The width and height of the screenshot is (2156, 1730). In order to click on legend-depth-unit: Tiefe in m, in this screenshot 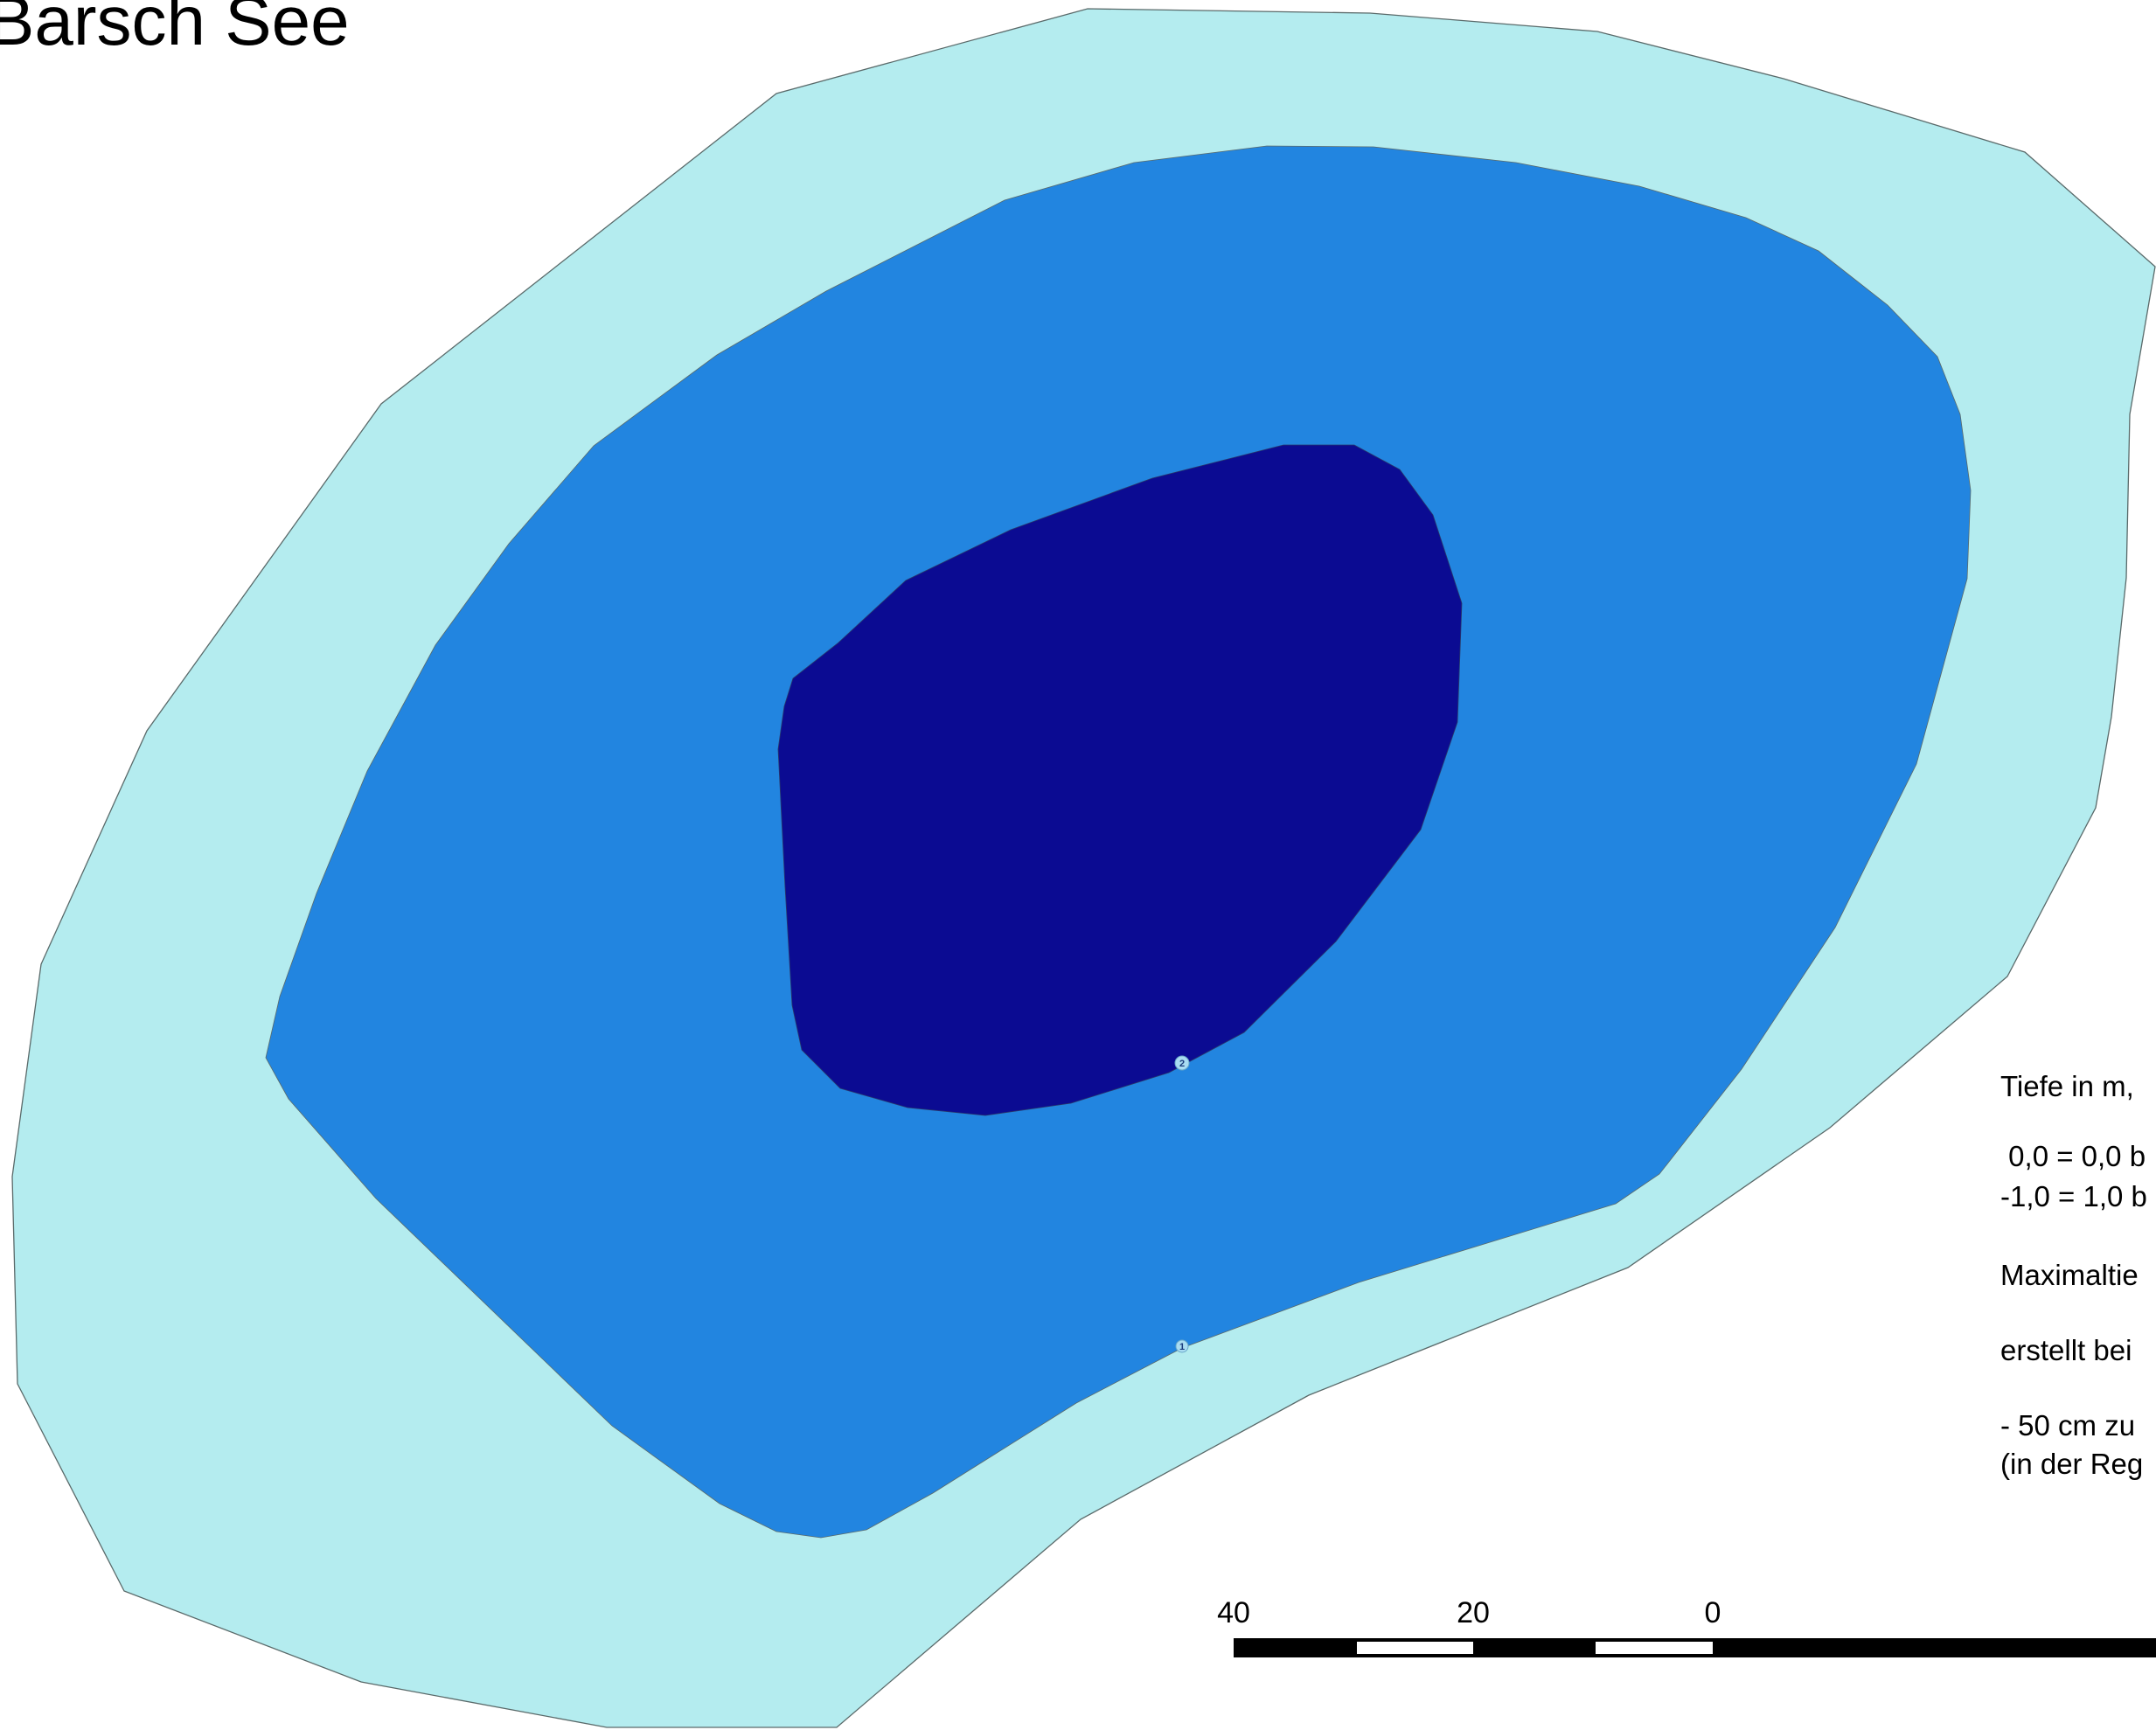, I will do `click(2067, 1086)`.